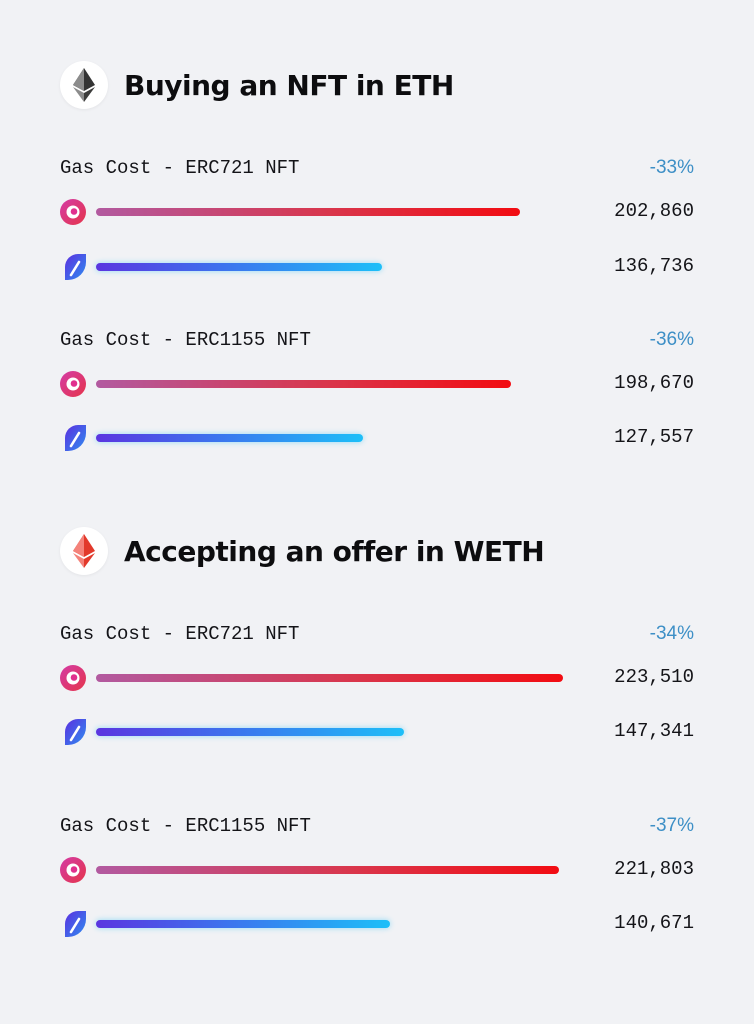  Describe the element at coordinates (289, 85) in the screenshot. I see `section-title: Buying an NFT in ETH` at that location.